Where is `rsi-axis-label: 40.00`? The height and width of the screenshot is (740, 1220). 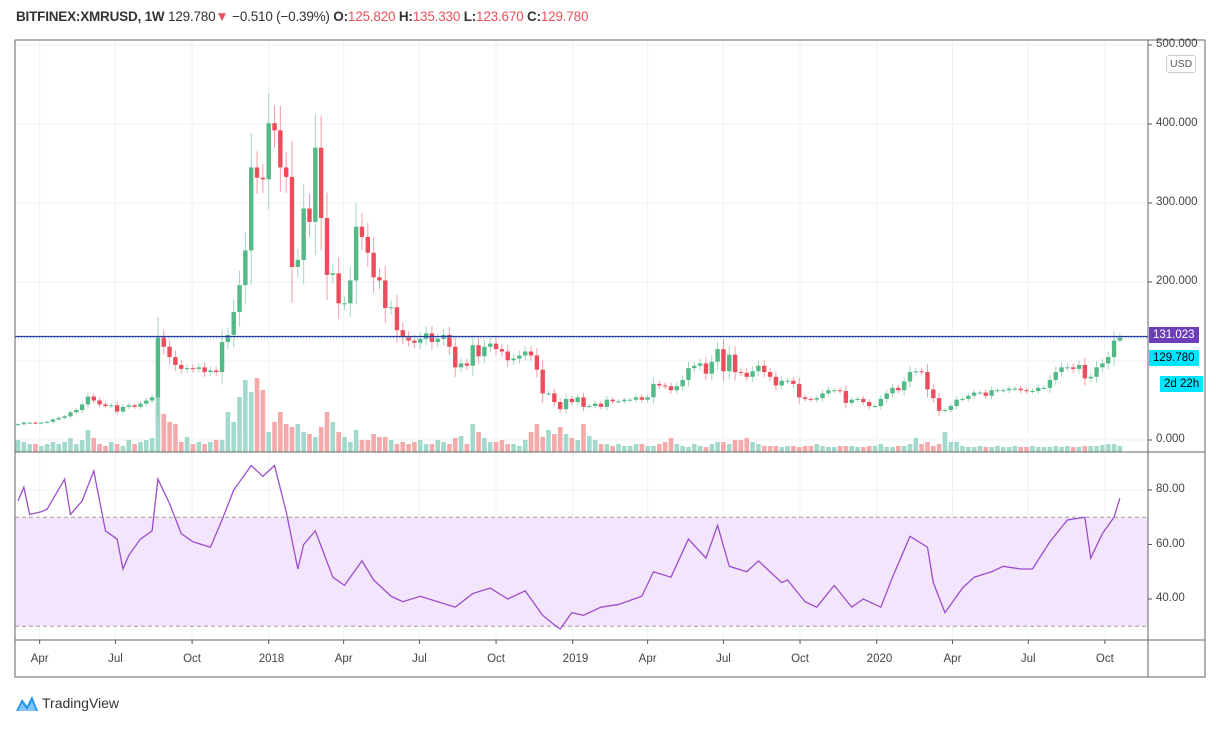
rsi-axis-label: 40.00 is located at coordinates (1170, 598).